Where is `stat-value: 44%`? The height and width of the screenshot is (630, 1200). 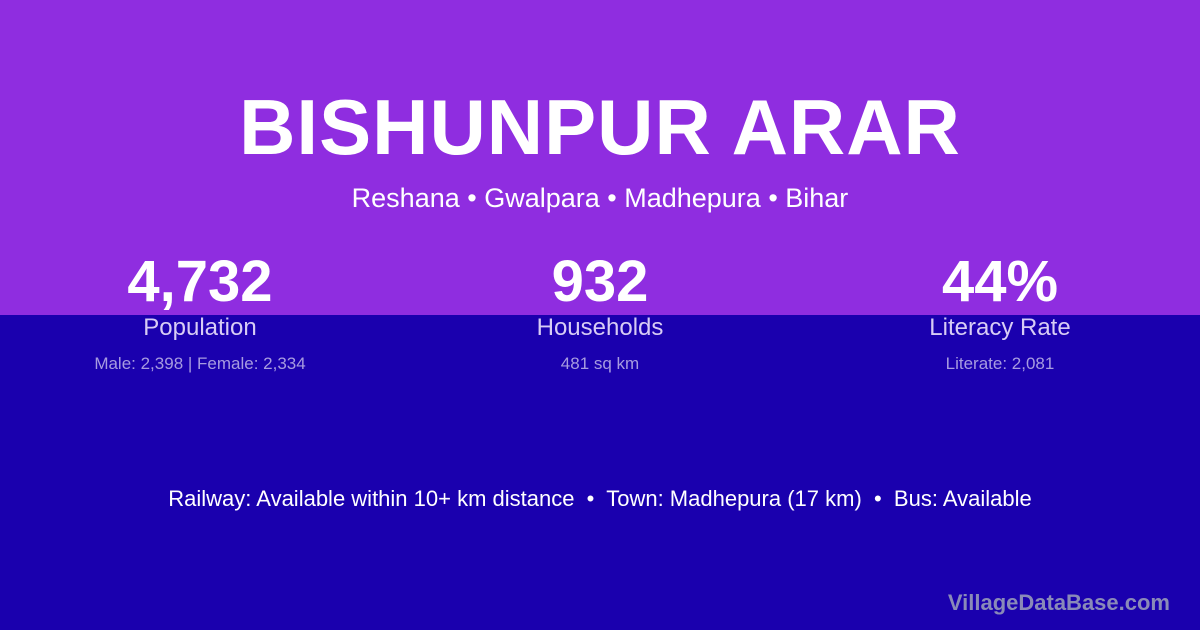 stat-value: 44% is located at coordinates (1000, 281).